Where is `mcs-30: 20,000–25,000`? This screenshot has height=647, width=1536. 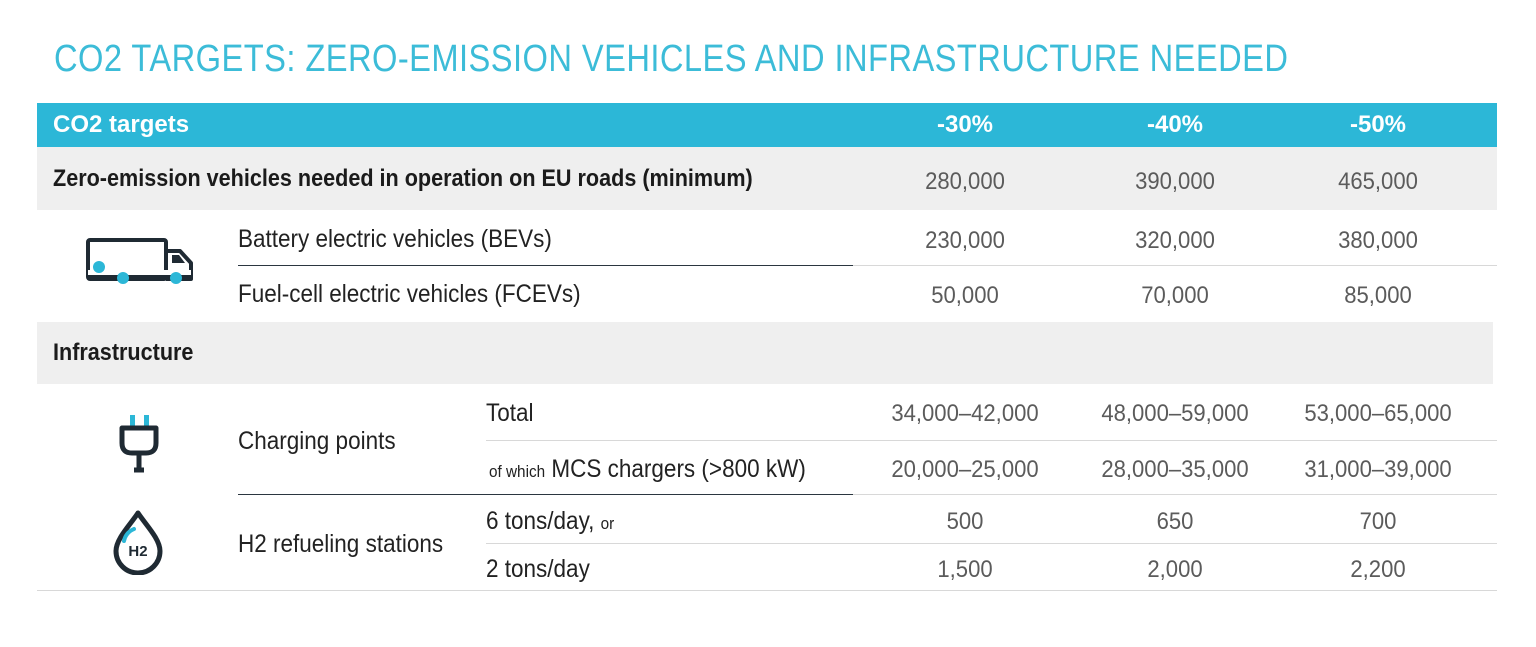 mcs-30: 20,000–25,000 is located at coordinates (965, 469).